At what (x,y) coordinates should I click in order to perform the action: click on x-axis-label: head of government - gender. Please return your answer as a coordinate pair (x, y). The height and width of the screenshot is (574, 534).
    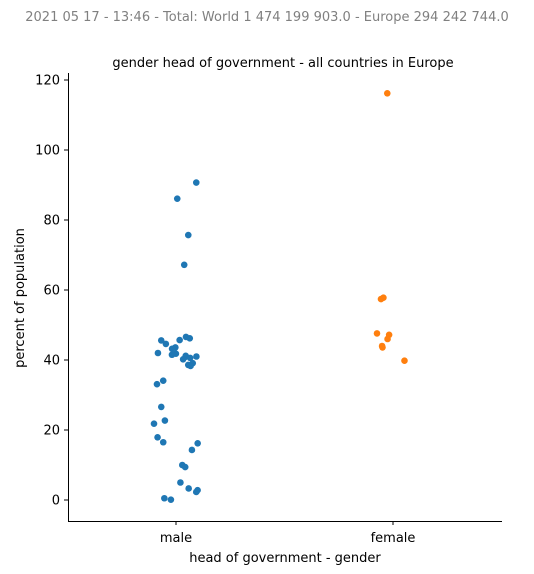
    Looking at the image, I should click on (285, 558).